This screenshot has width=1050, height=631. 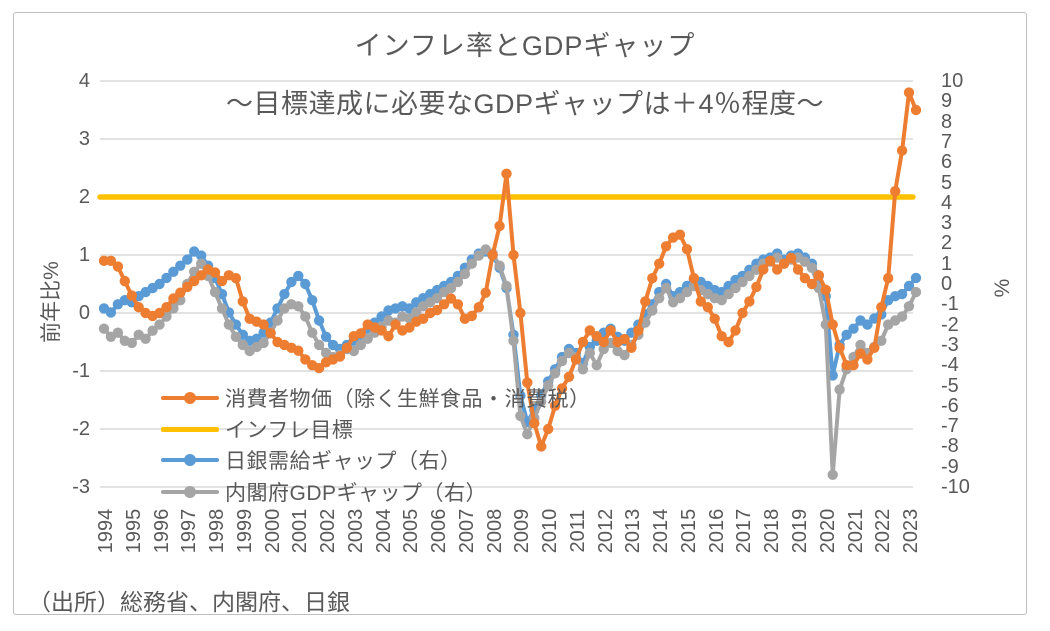 What do you see at coordinates (190, 460) in the screenshot?
I see `boj-line-marker-icon` at bounding box center [190, 460].